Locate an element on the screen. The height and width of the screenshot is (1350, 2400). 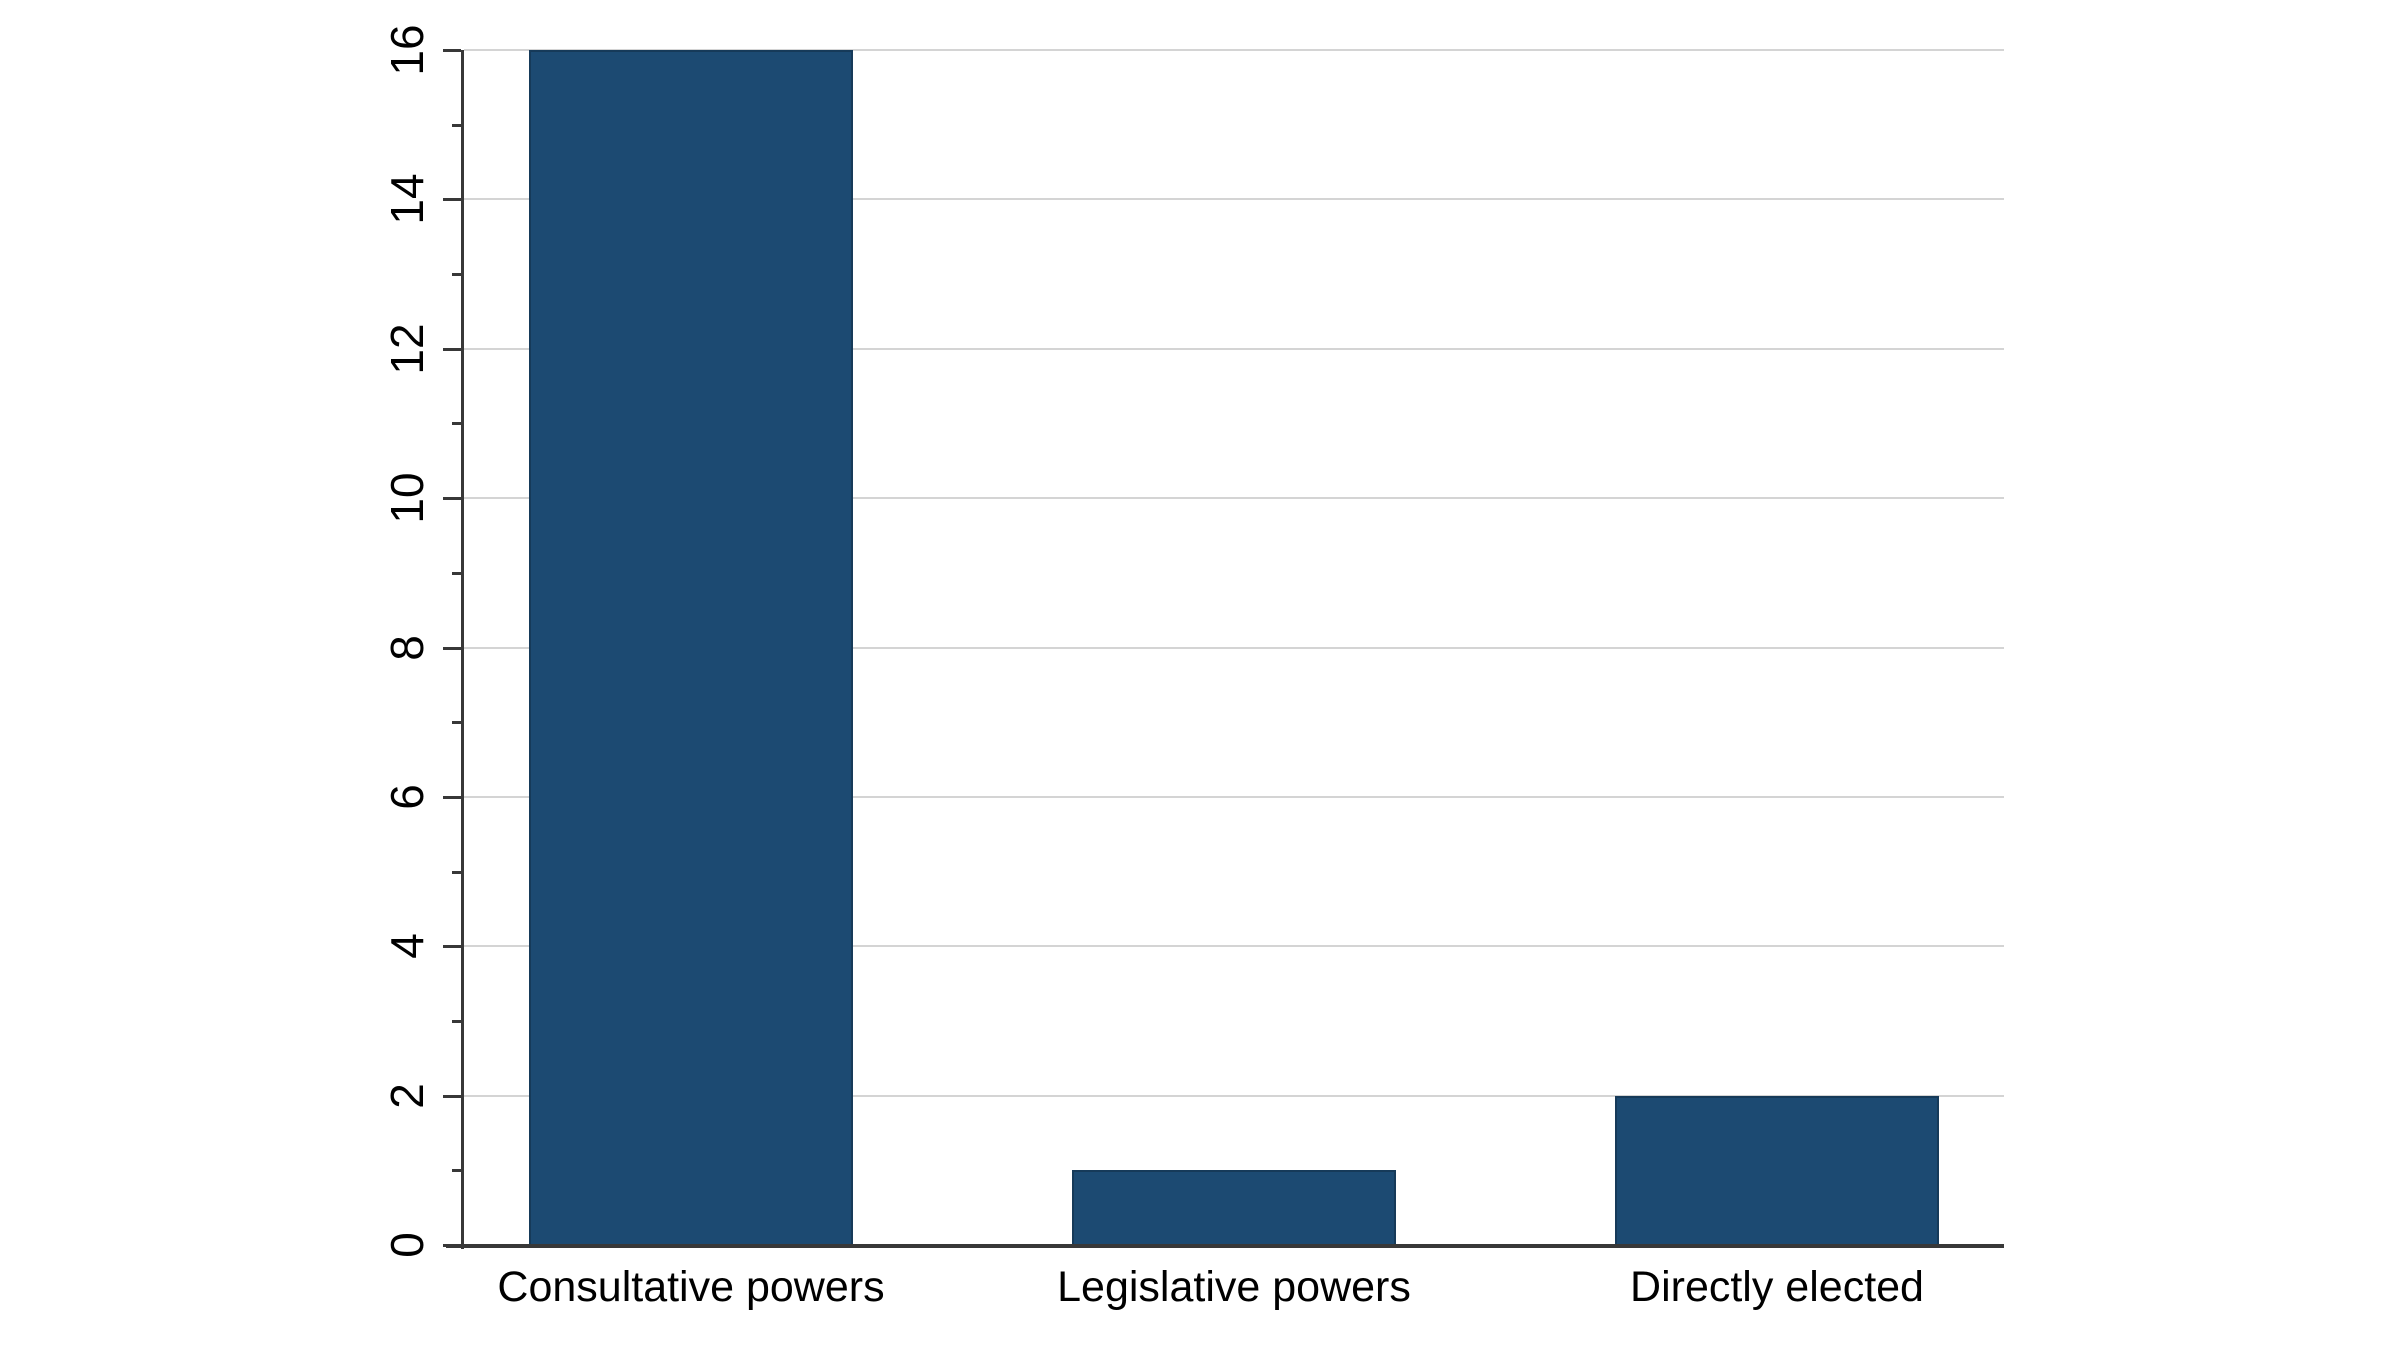
y-tick-label-12: 12 is located at coordinates (407, 349).